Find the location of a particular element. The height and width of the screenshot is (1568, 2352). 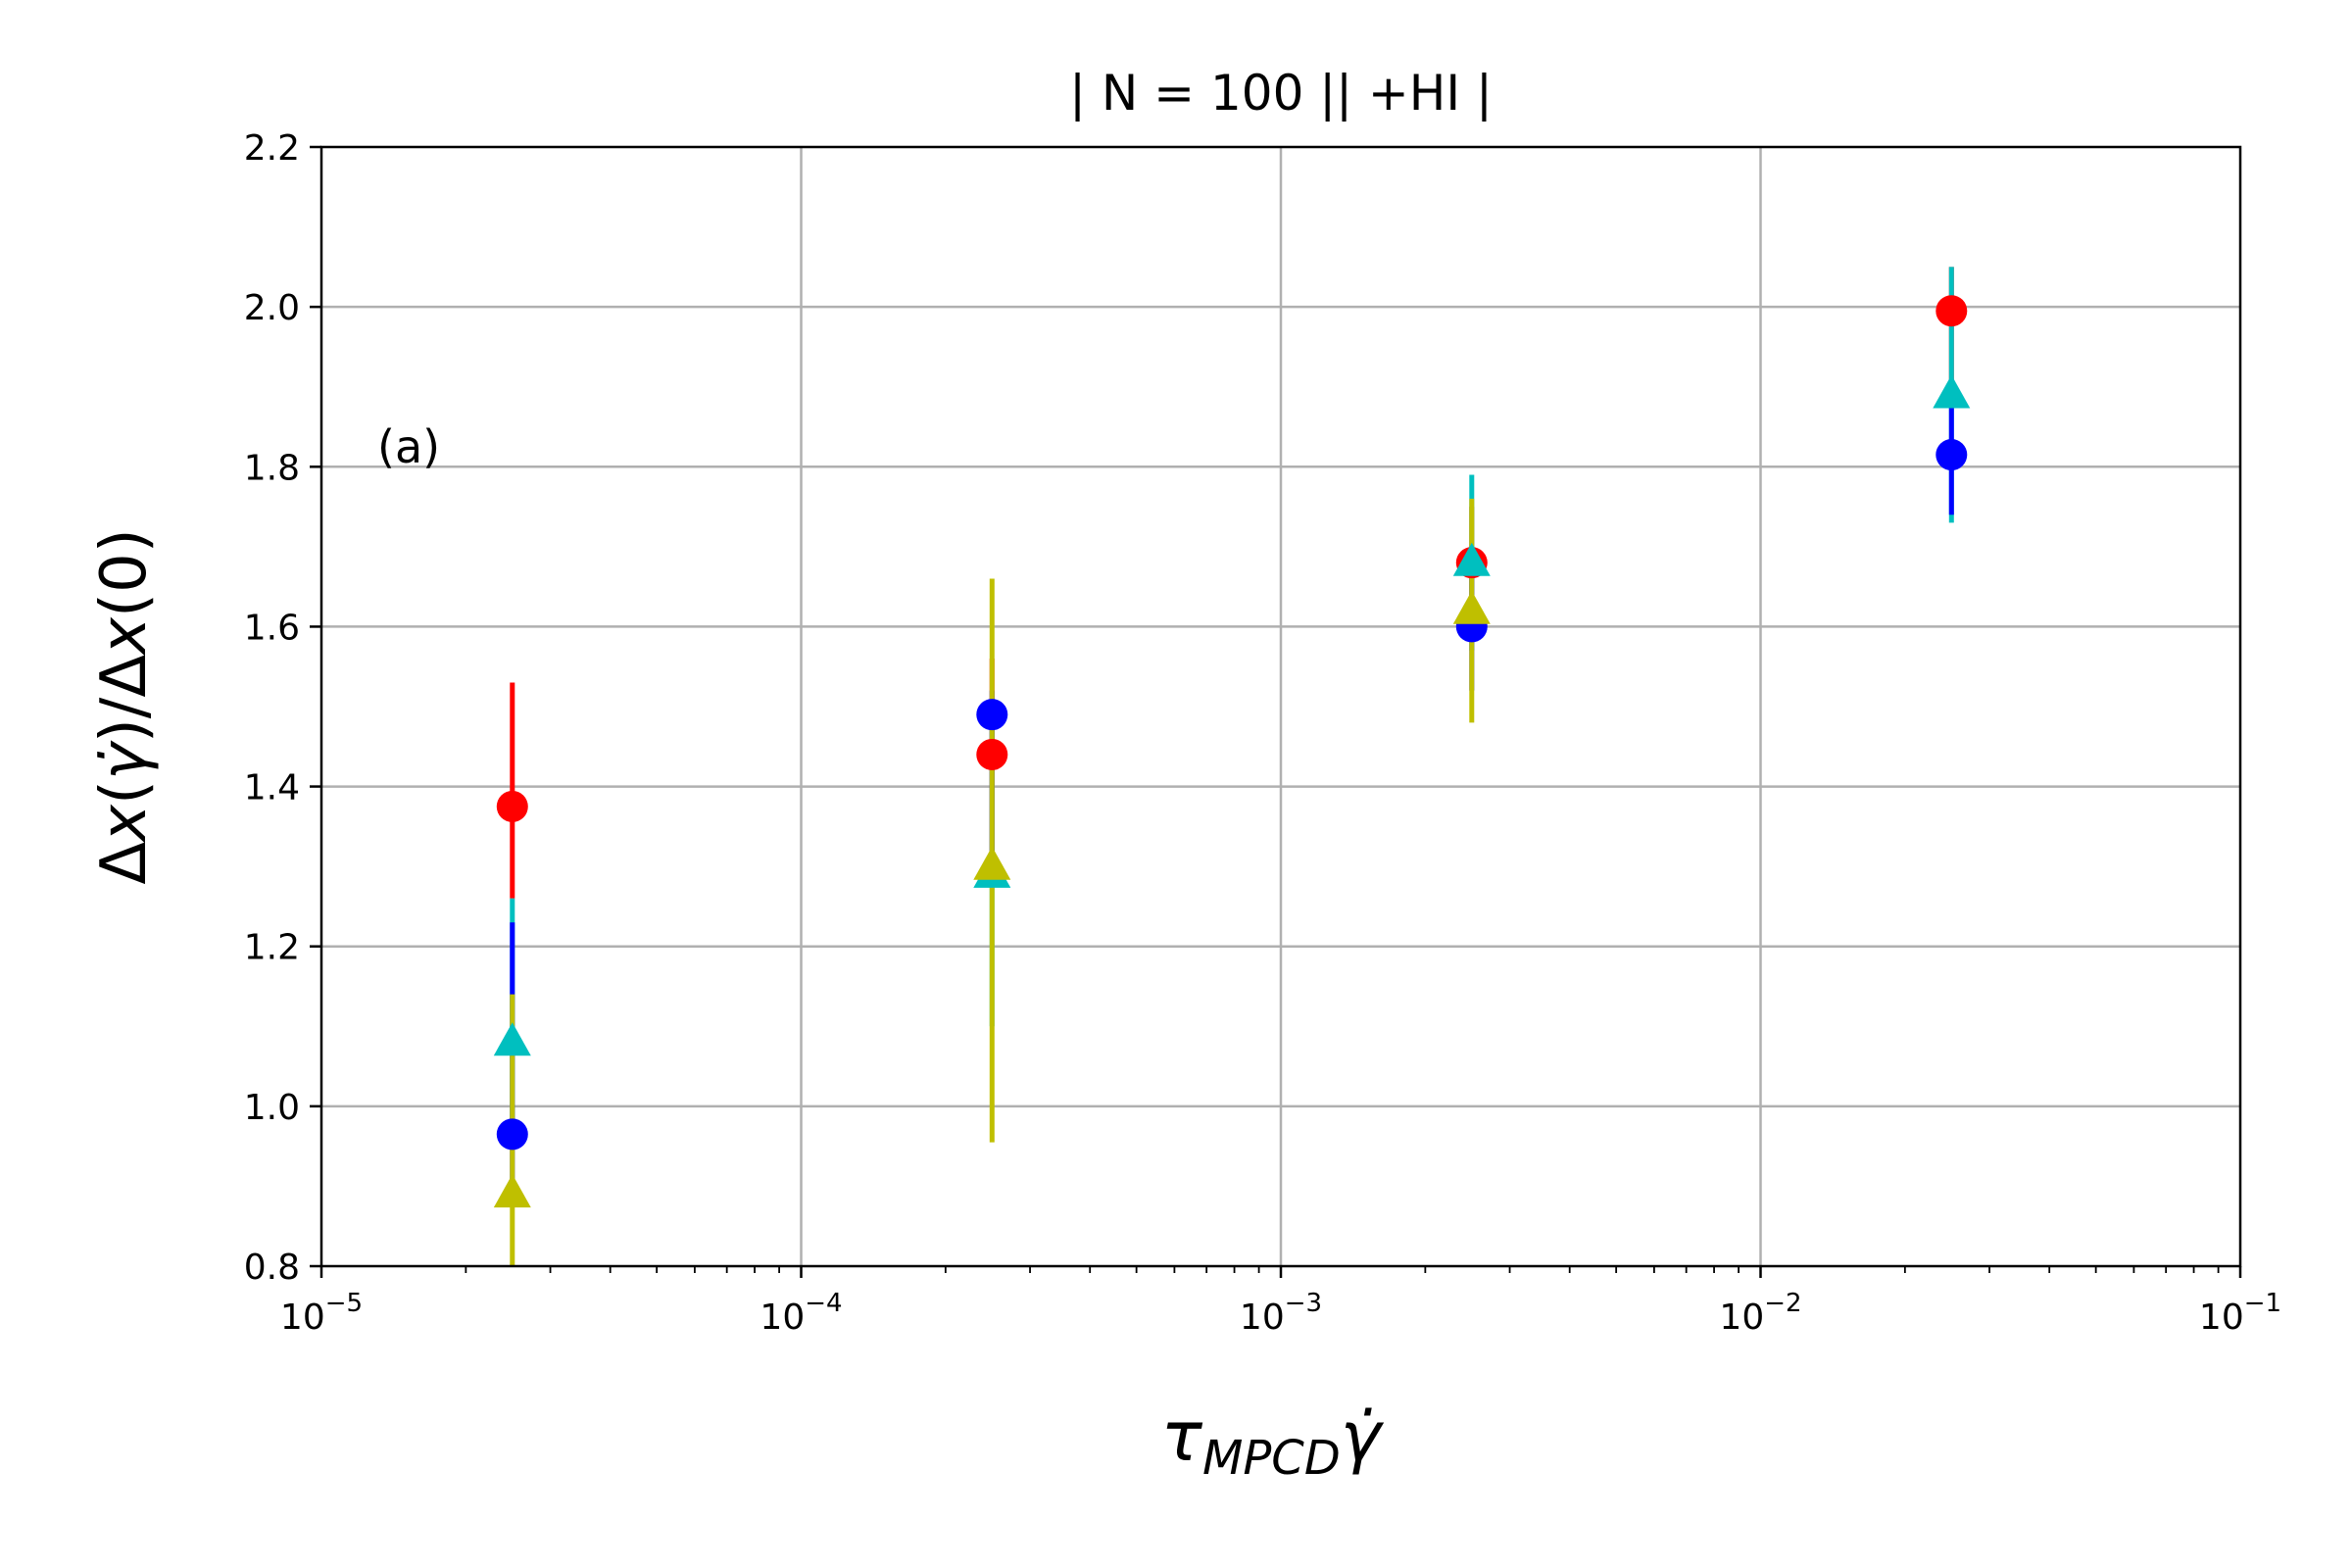

y-axis-label: Δx(γ̇)/Δx(0) is located at coordinates (124, 706).